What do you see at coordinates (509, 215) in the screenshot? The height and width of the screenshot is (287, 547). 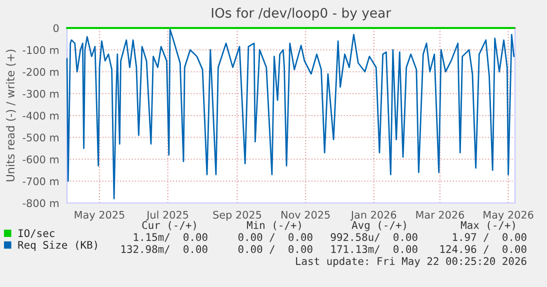 I see `x-tick-label: May 2026` at bounding box center [509, 215].